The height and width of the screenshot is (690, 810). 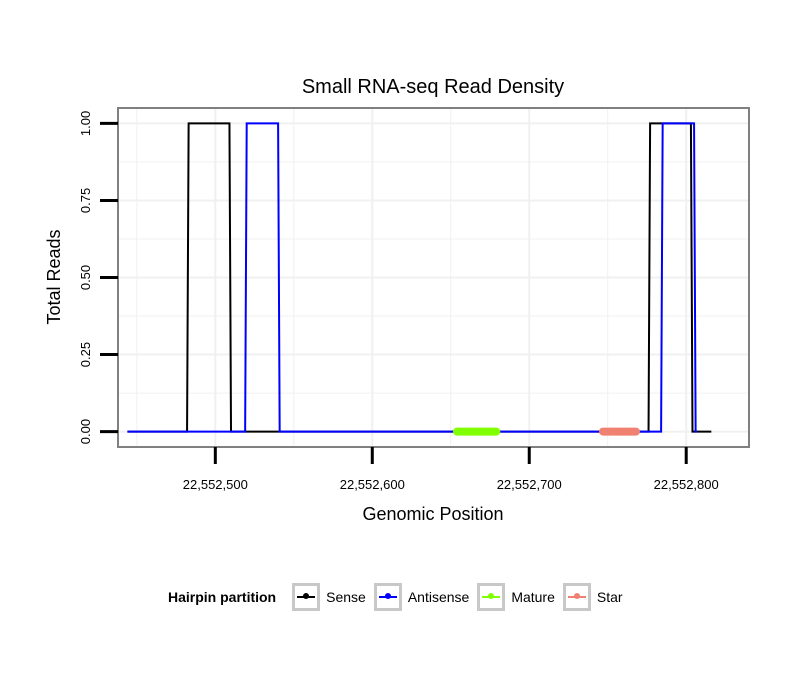 I want to click on y-axis: 0.00 0.25 0.50 0.75 1.00, so click(x=98, y=277).